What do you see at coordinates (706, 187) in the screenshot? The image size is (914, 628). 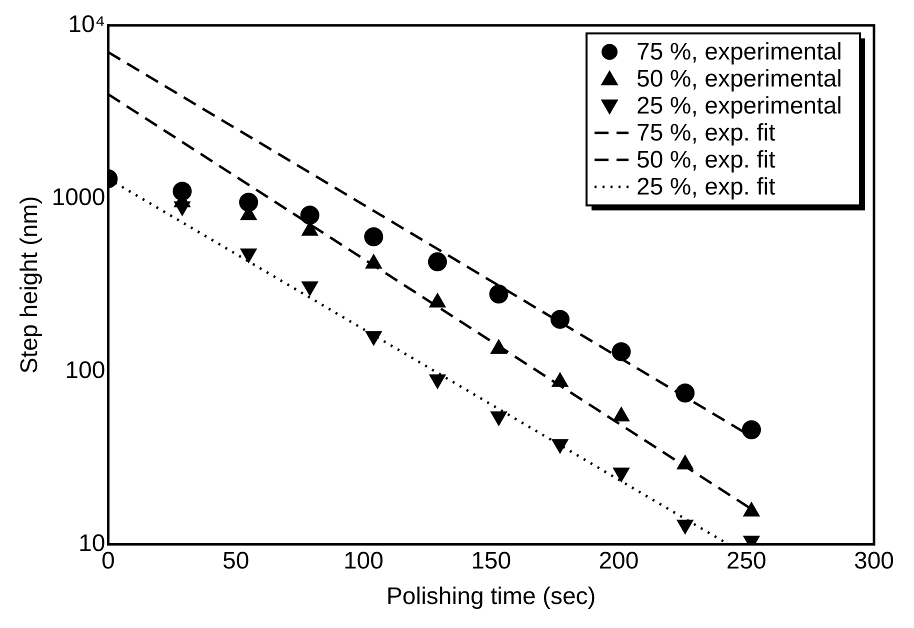 I see `legend-label: 25 %, exp. fit` at bounding box center [706, 187].